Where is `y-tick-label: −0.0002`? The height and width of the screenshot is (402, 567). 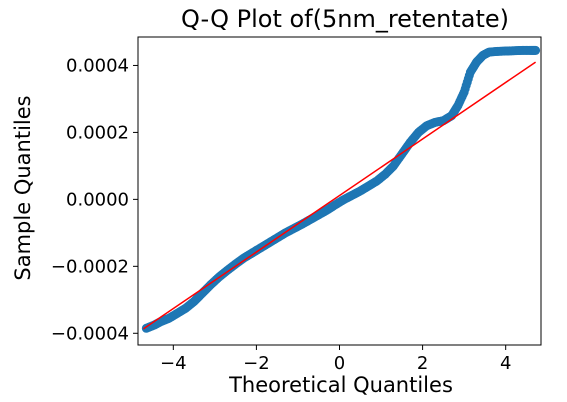
y-tick-label: −0.0002 is located at coordinates (90, 266).